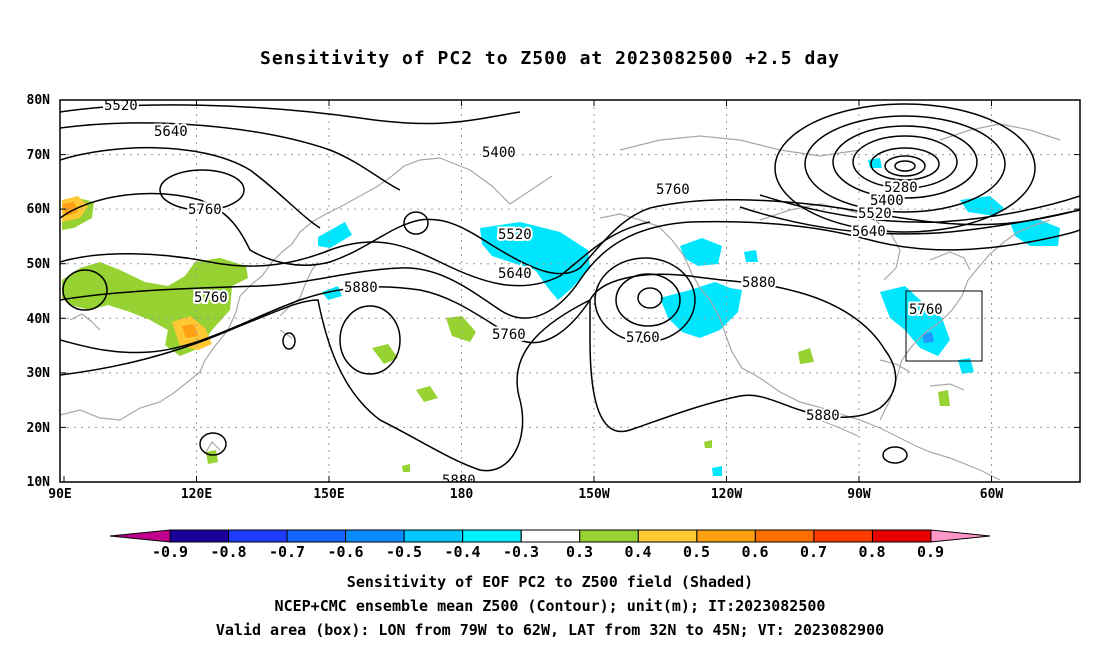 This screenshot has height=650, width=1100. Describe the element at coordinates (525, 494) in the screenshot. I see `lon-labels: 90E 120E 150E 180 150W 120W 90W 60W` at that location.